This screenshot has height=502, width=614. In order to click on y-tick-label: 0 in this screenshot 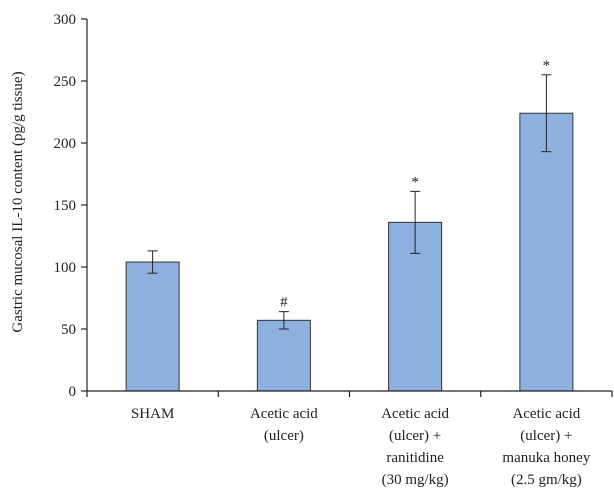, I will do `click(73, 392)`.